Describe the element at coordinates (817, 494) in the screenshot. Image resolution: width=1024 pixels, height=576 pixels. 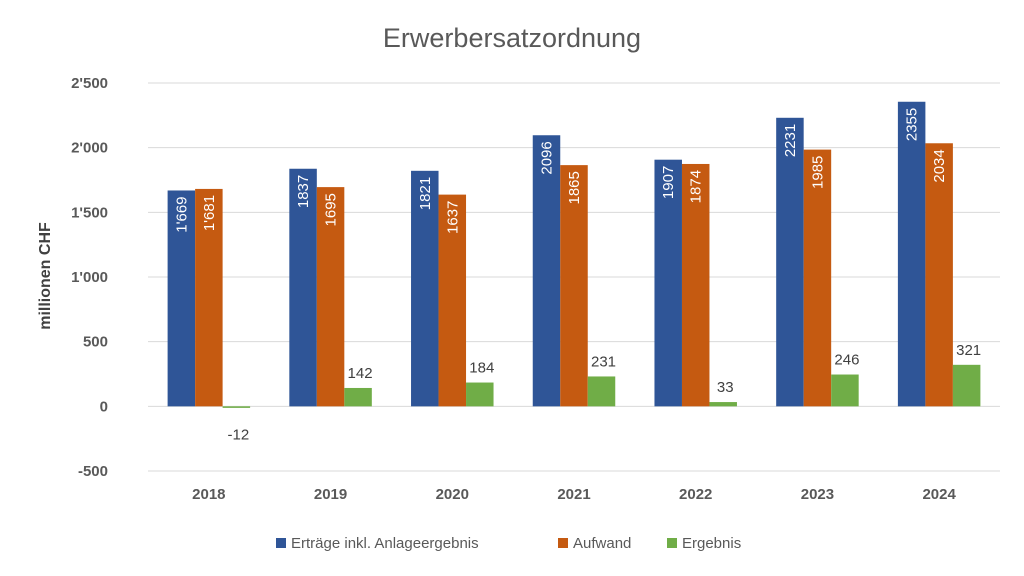
I see `x-tick-label: 2023` at that location.